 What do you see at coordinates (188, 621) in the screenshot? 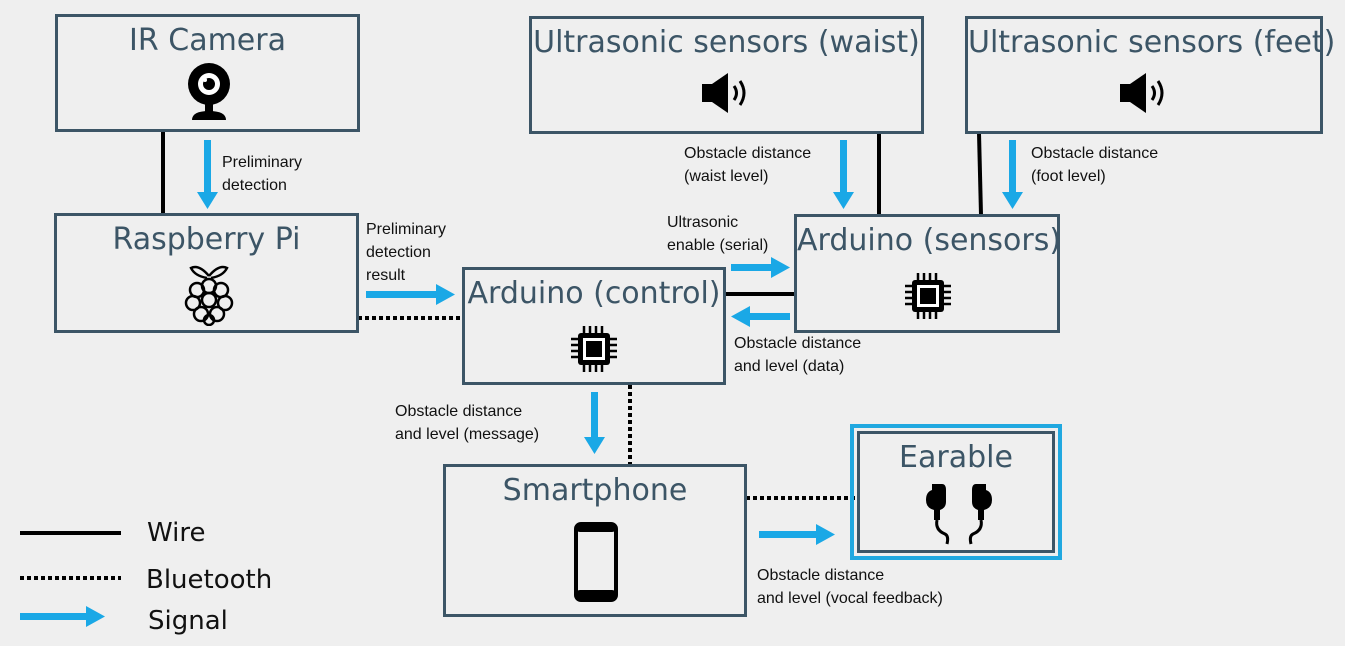
I see `legend-signal-label: Signal` at bounding box center [188, 621].